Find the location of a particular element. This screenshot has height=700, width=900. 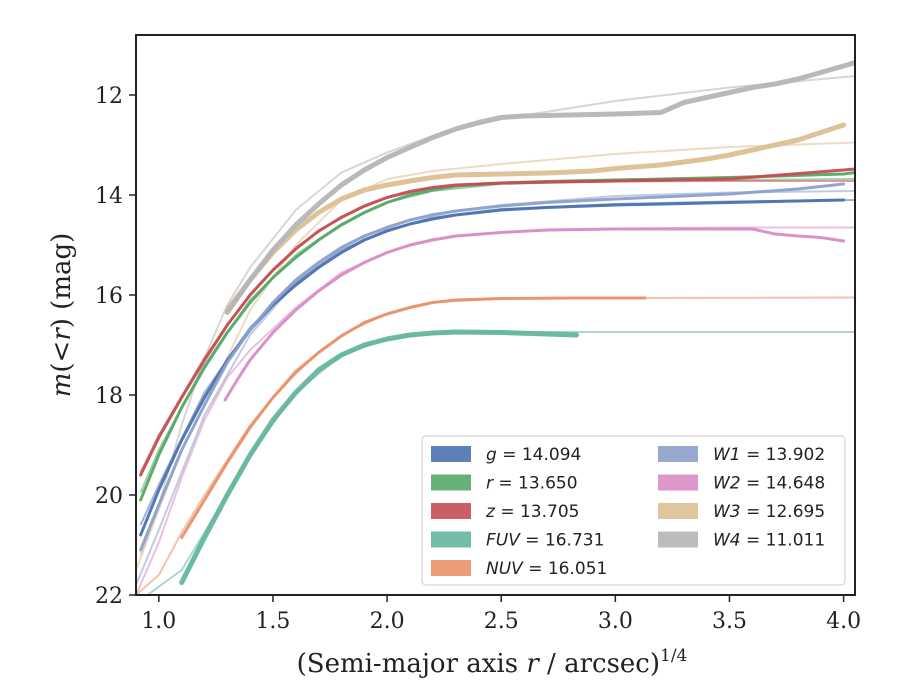

y-tick-label: 18 is located at coordinates (109, 396).